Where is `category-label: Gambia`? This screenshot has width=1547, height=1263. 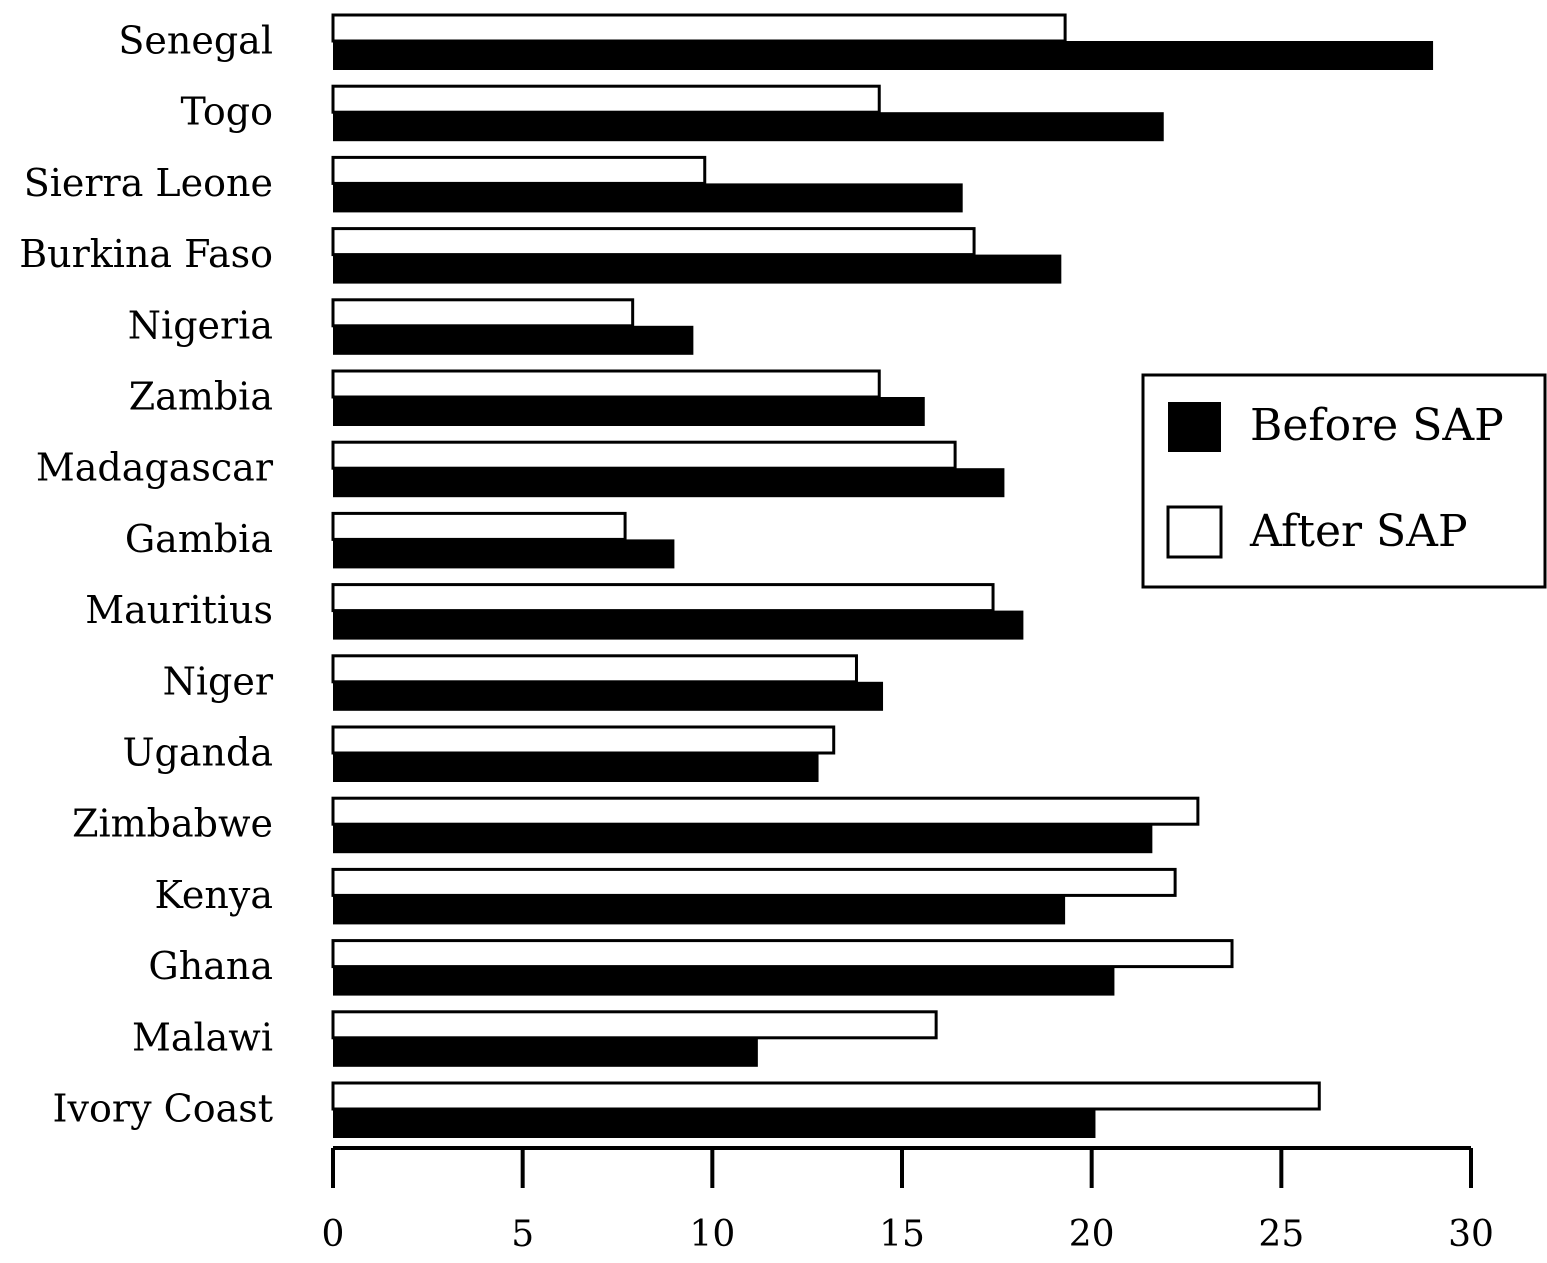 category-label: Gambia is located at coordinates (199, 539).